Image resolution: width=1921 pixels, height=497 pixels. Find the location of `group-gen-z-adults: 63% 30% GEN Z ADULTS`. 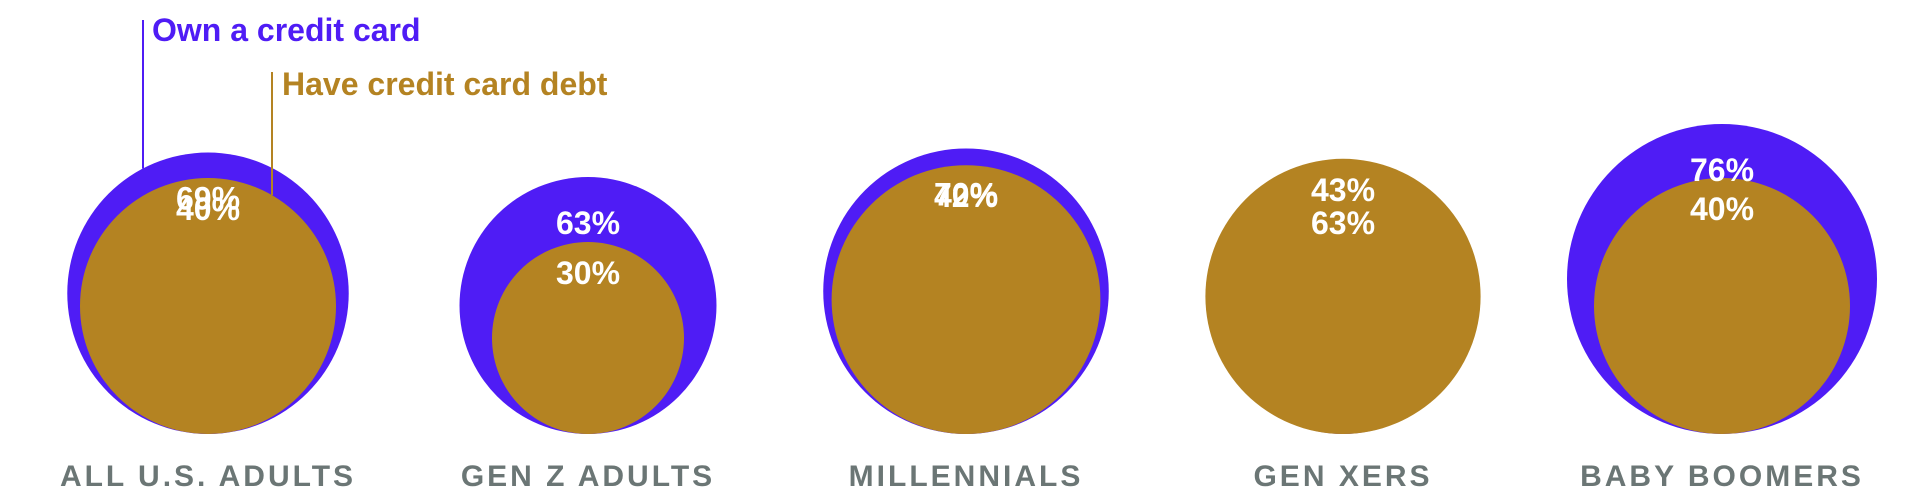

group-gen-z-adults: 63% 30% GEN Z ADULTS is located at coordinates (588, 335).